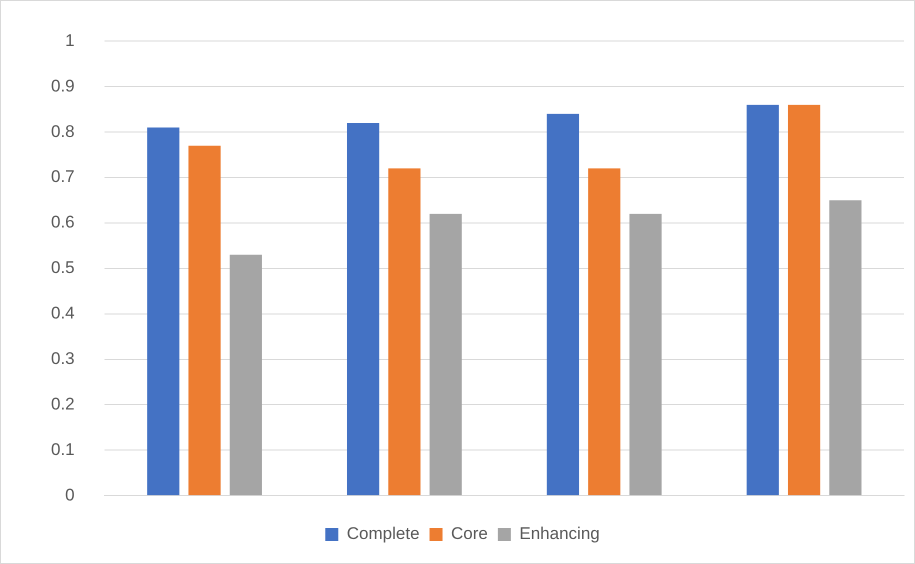  Describe the element at coordinates (62, 404) in the screenshot. I see `y-tick-label: 0.2` at that location.